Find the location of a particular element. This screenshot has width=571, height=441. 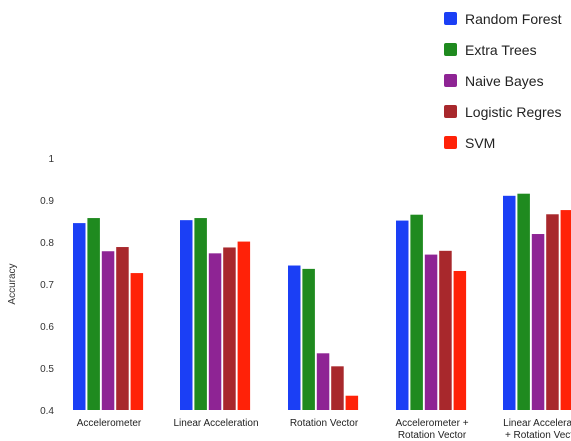

y-tick-label: 0.8 is located at coordinates (47, 243).